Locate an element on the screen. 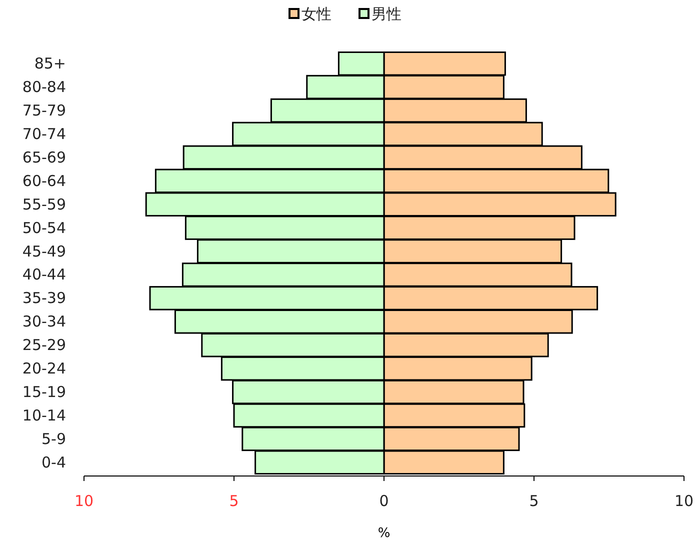 The image size is (699, 543). y-tick-label: 70-74 is located at coordinates (44, 133).